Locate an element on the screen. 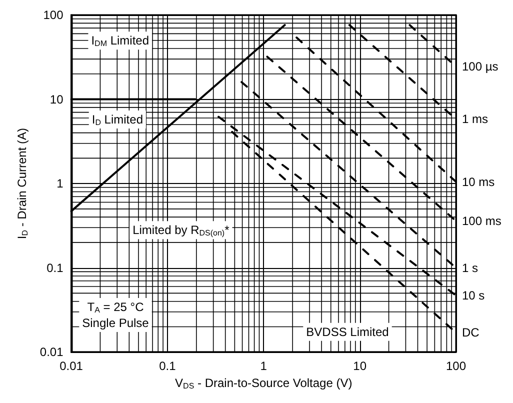  x-tick-label: 1 is located at coordinates (264, 366).